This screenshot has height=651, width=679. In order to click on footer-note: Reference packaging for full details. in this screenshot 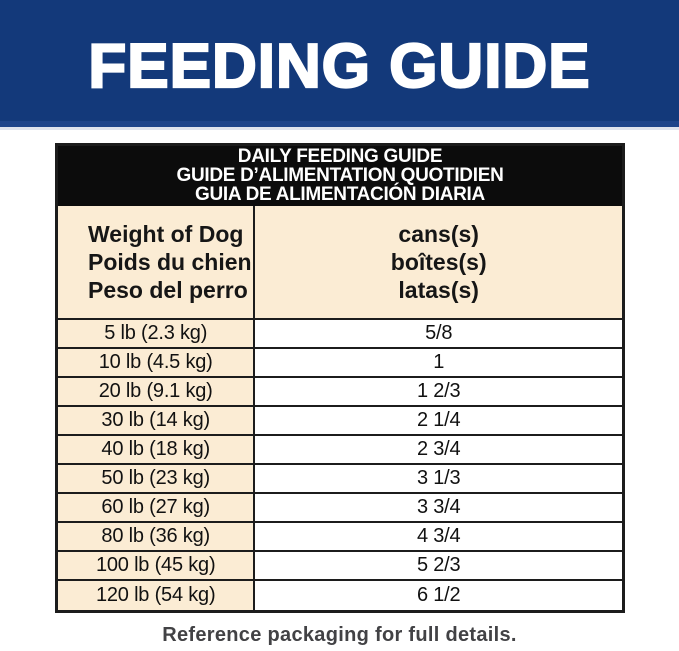, I will do `click(339, 635)`.